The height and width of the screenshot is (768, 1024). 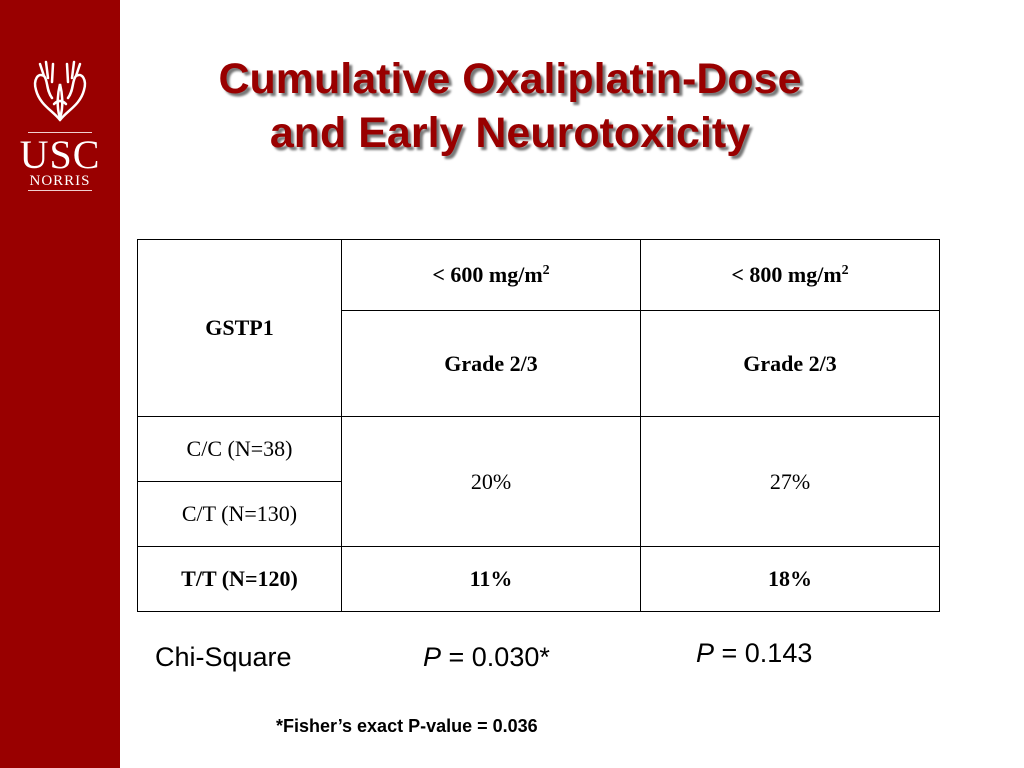 I want to click on gstp1-header-label: GSTP1, so click(x=239, y=327).